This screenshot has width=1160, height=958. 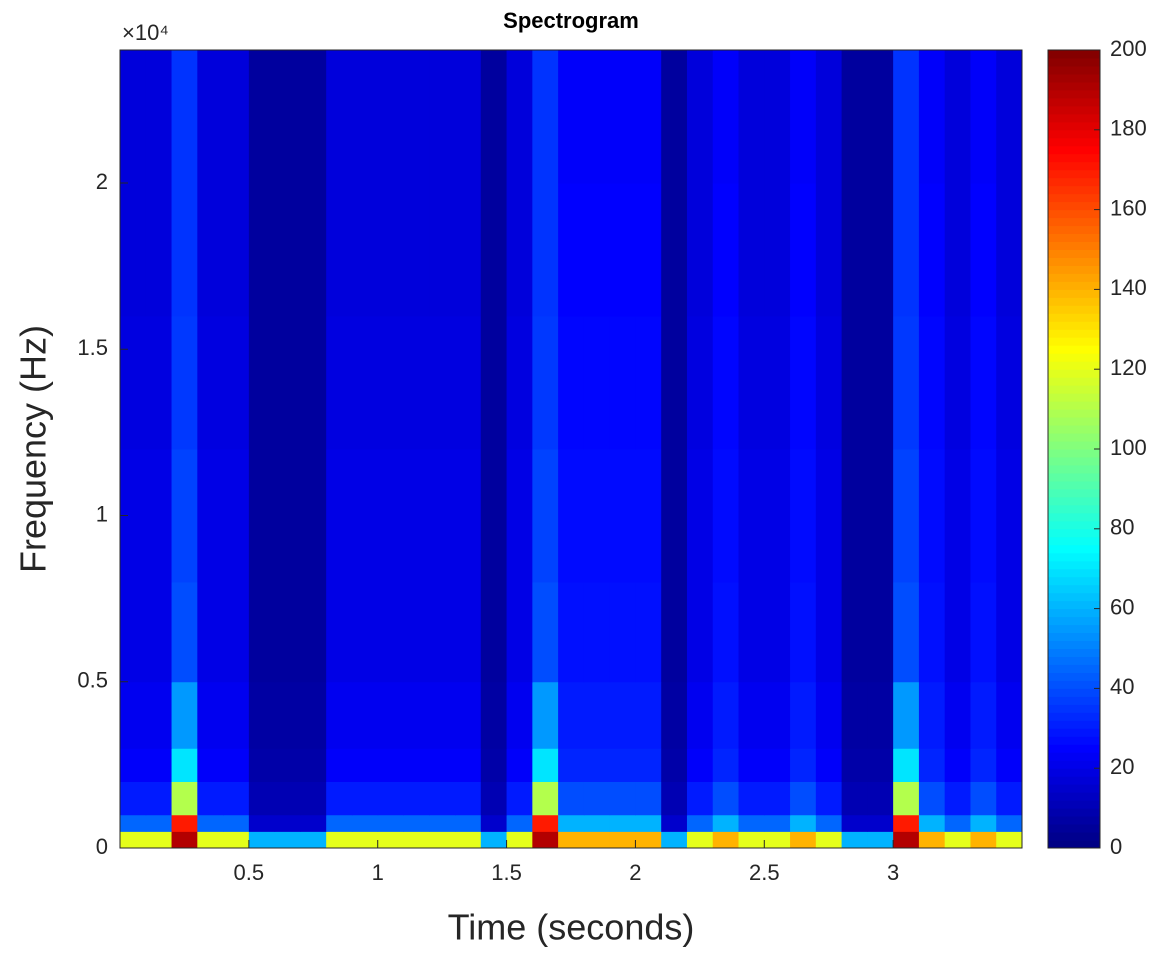 I want to click on y-tick-label: 1.5, so click(x=92, y=347).